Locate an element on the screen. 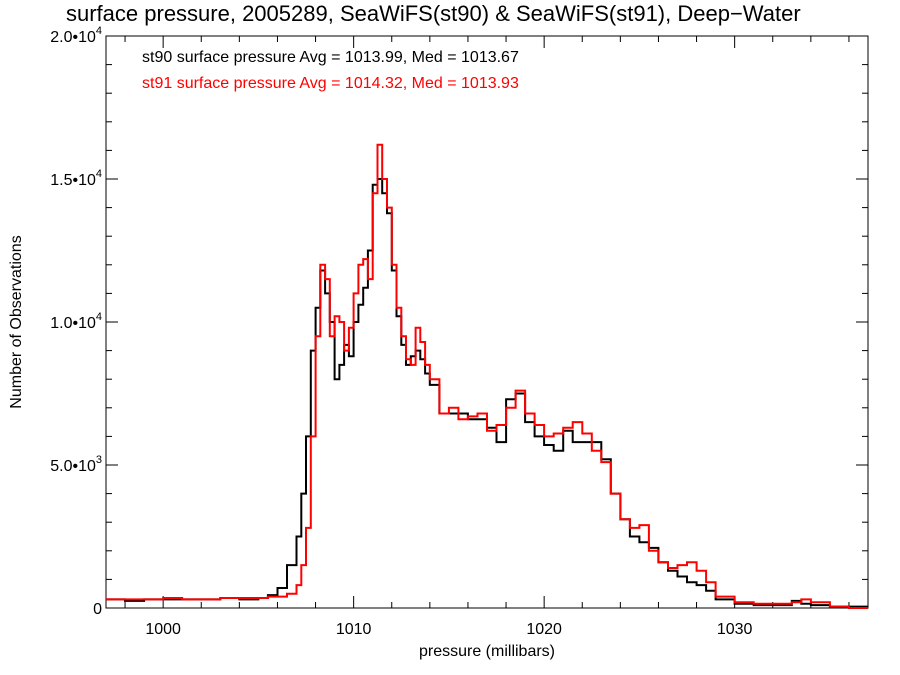 Image resolution: width=900 pixels, height=675 pixels. x-tick-label: 1000 is located at coordinates (163, 629).